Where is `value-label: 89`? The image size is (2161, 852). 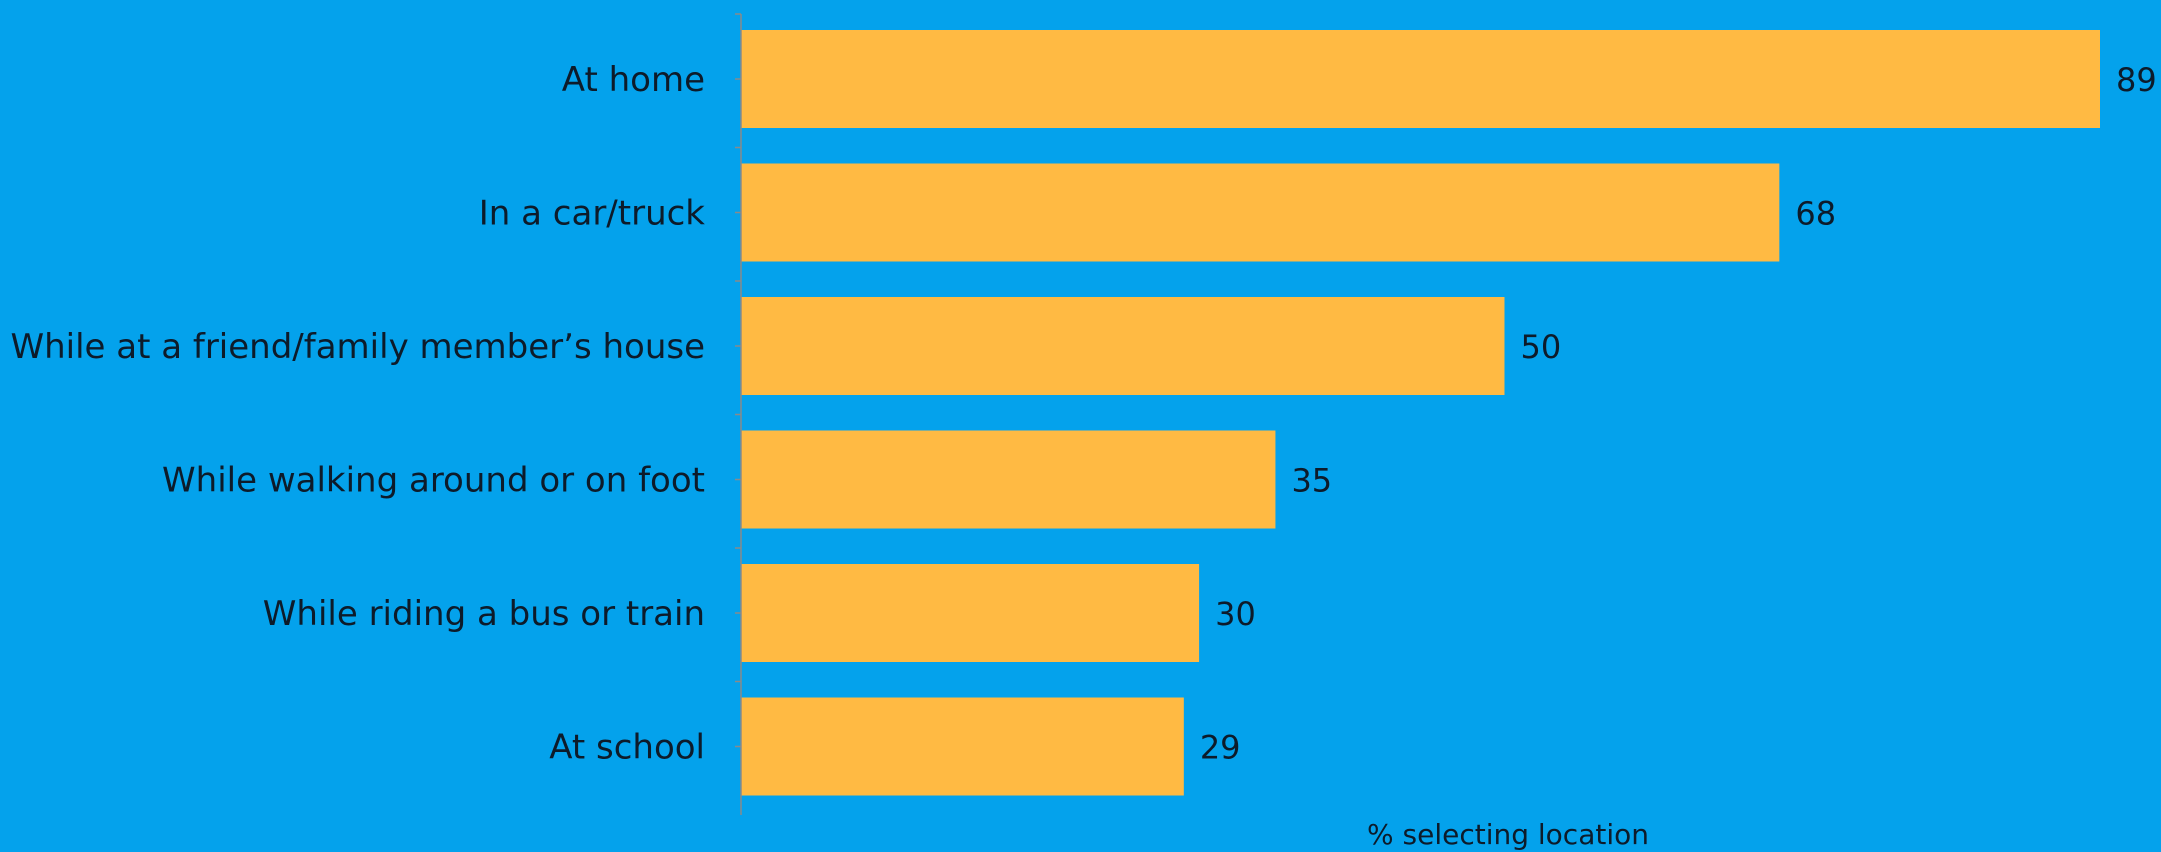
value-label: 89 is located at coordinates (2136, 80).